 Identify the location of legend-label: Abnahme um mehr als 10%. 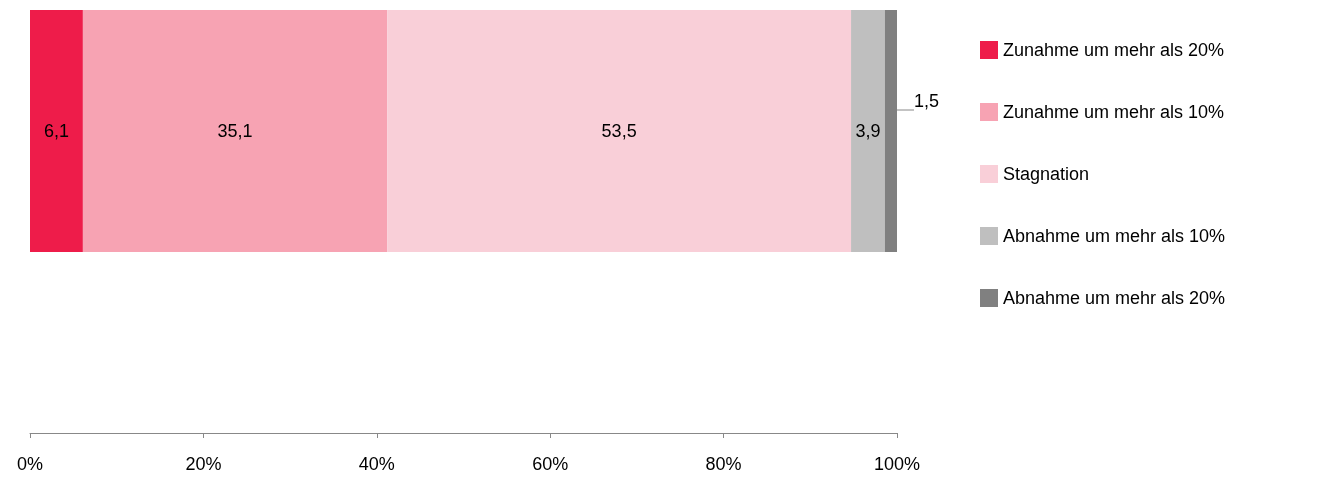
(1114, 236).